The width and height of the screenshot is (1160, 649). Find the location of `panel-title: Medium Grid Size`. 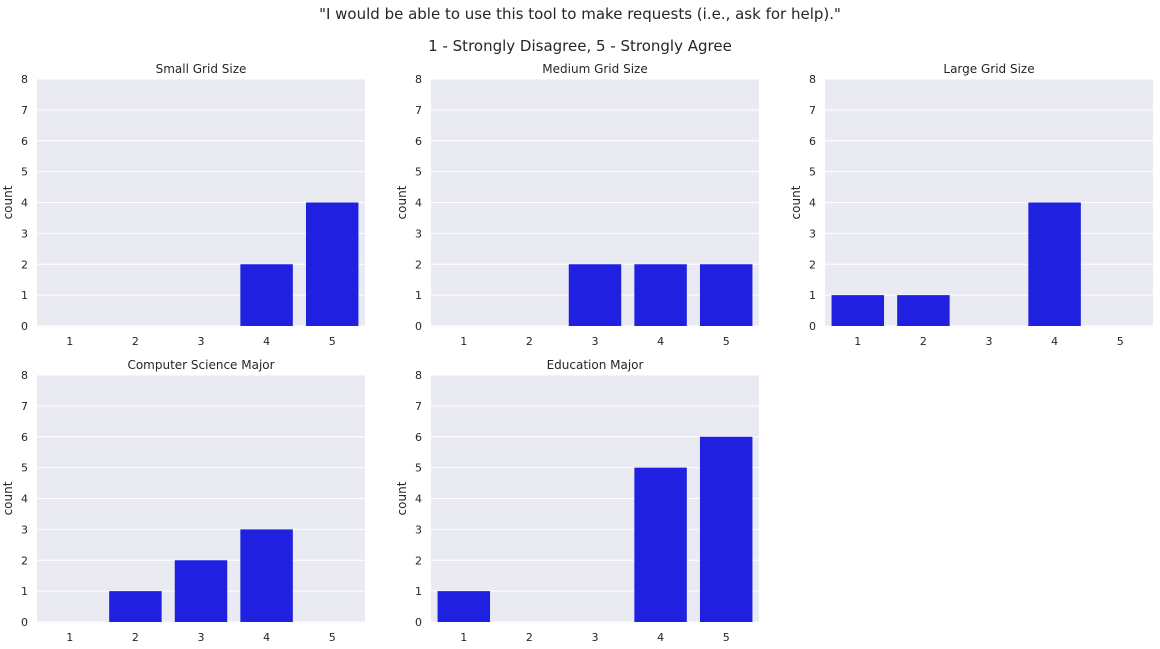

panel-title: Medium Grid Size is located at coordinates (594, 69).